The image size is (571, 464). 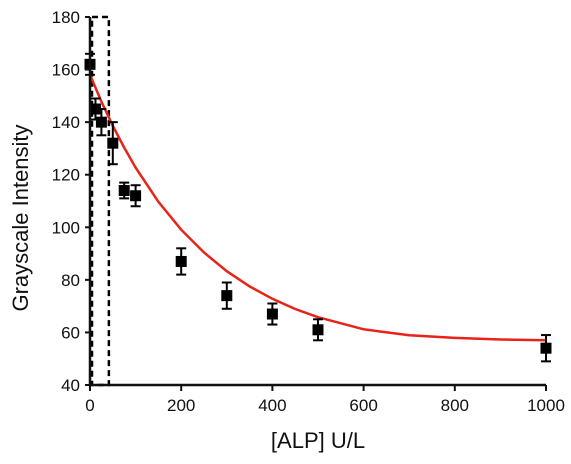 What do you see at coordinates (455, 405) in the screenshot?
I see `x-tick-label: 800` at bounding box center [455, 405].